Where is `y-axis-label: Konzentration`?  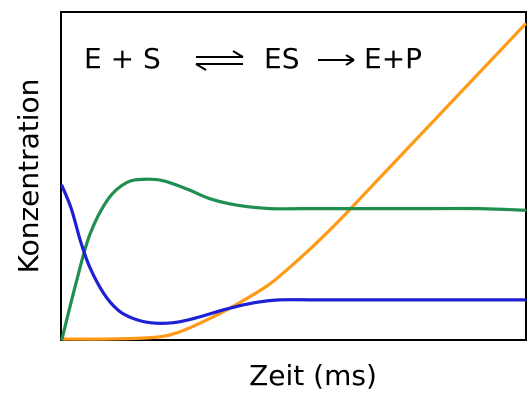 y-axis-label: Konzentration is located at coordinates (28, 176).